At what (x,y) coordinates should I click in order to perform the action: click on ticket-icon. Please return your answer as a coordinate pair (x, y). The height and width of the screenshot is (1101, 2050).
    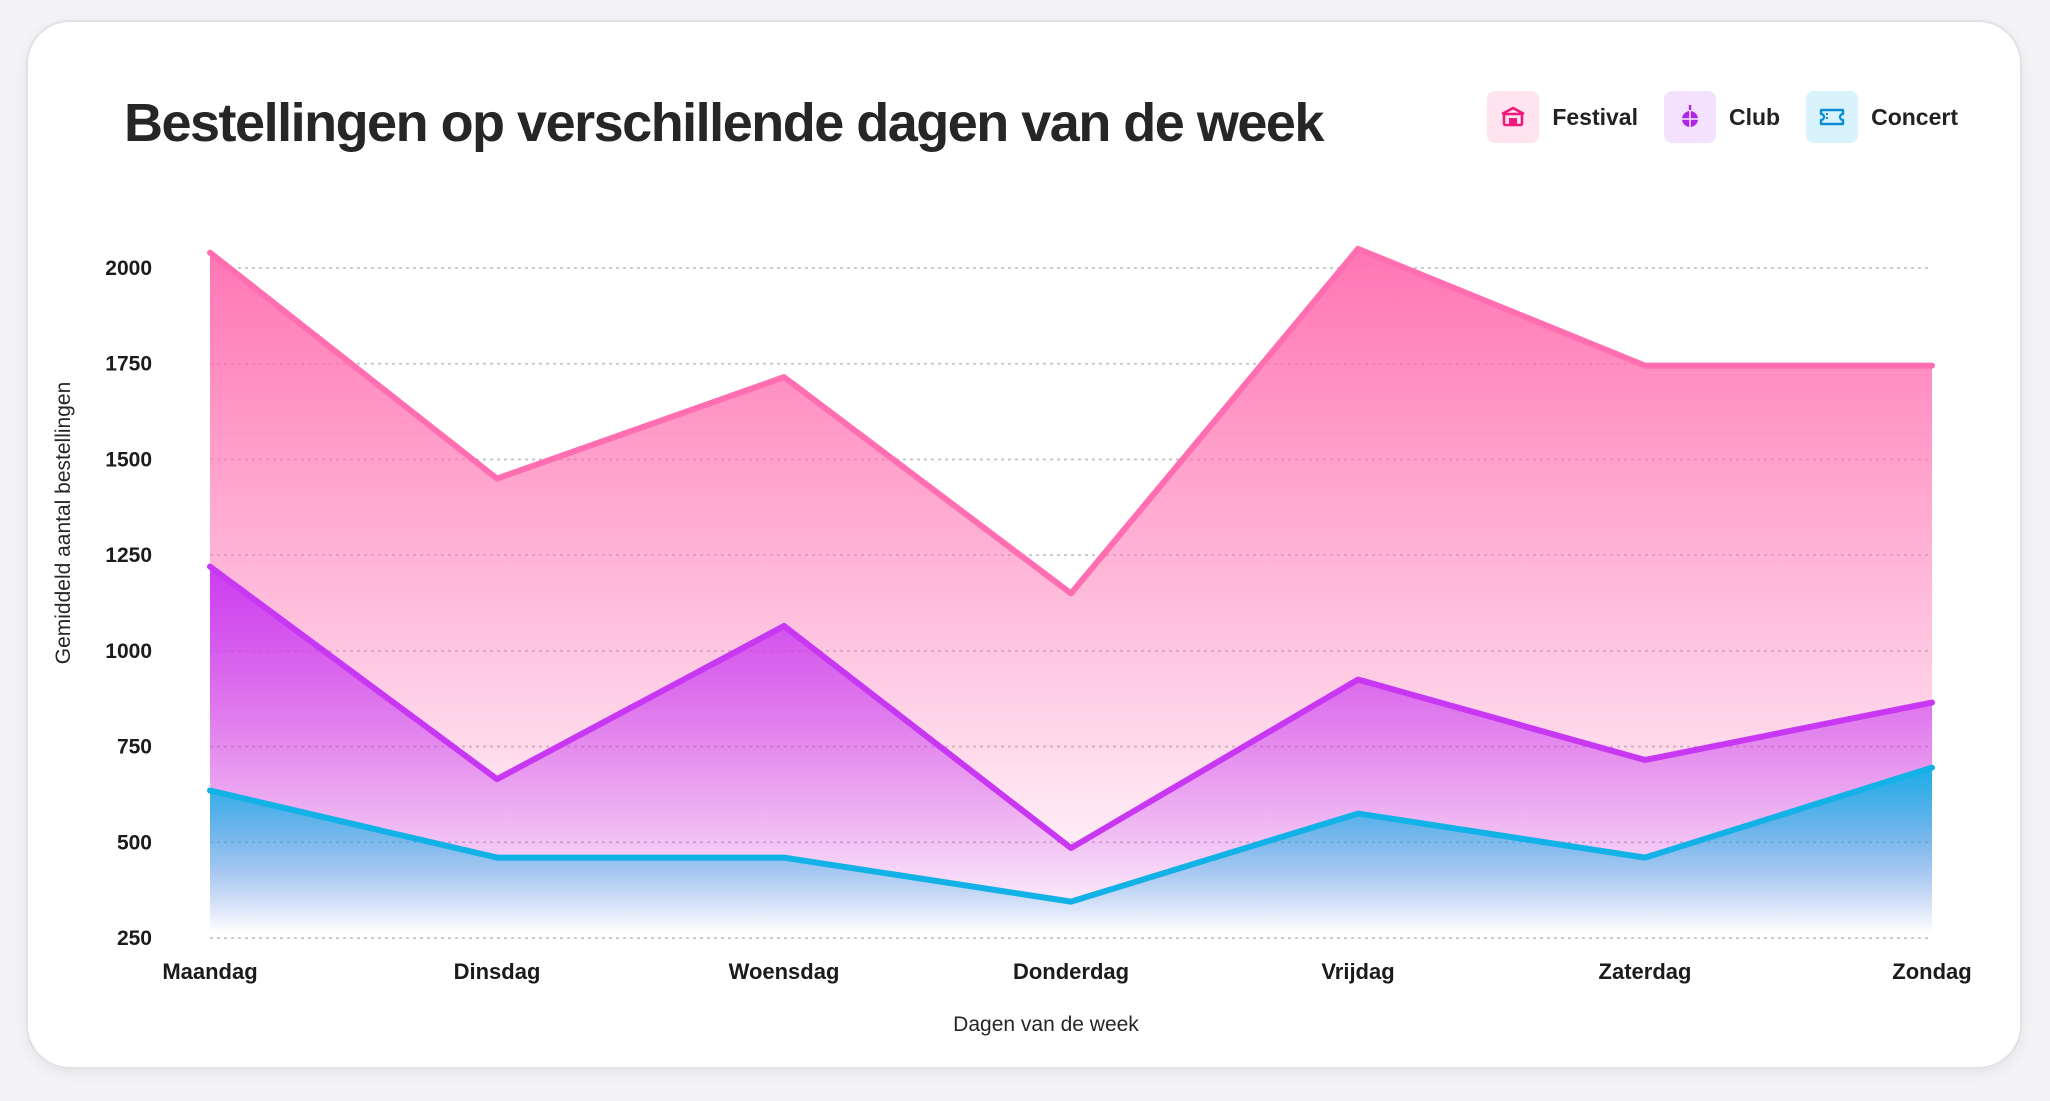
    Looking at the image, I should click on (1832, 117).